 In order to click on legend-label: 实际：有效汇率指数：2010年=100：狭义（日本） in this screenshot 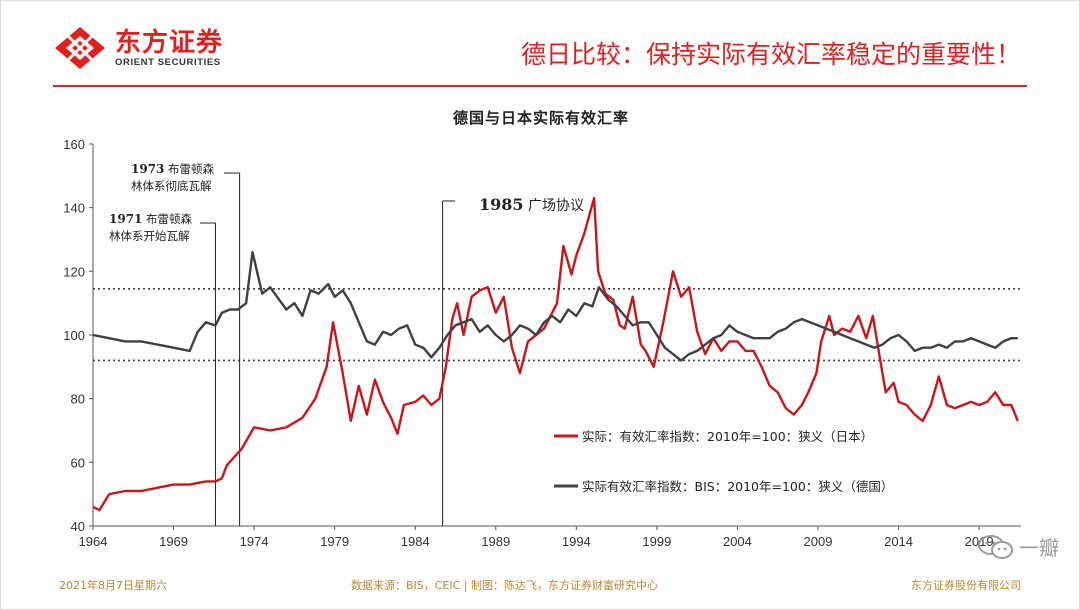, I will do `click(727, 436)`.